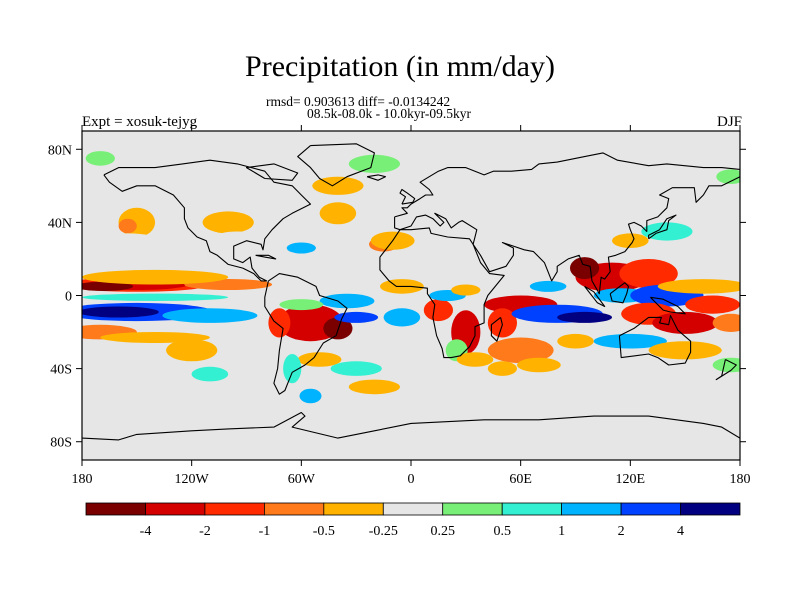 The width and height of the screenshot is (800, 600). What do you see at coordinates (411, 426) in the screenshot?
I see `coast-antarctica` at bounding box center [411, 426].